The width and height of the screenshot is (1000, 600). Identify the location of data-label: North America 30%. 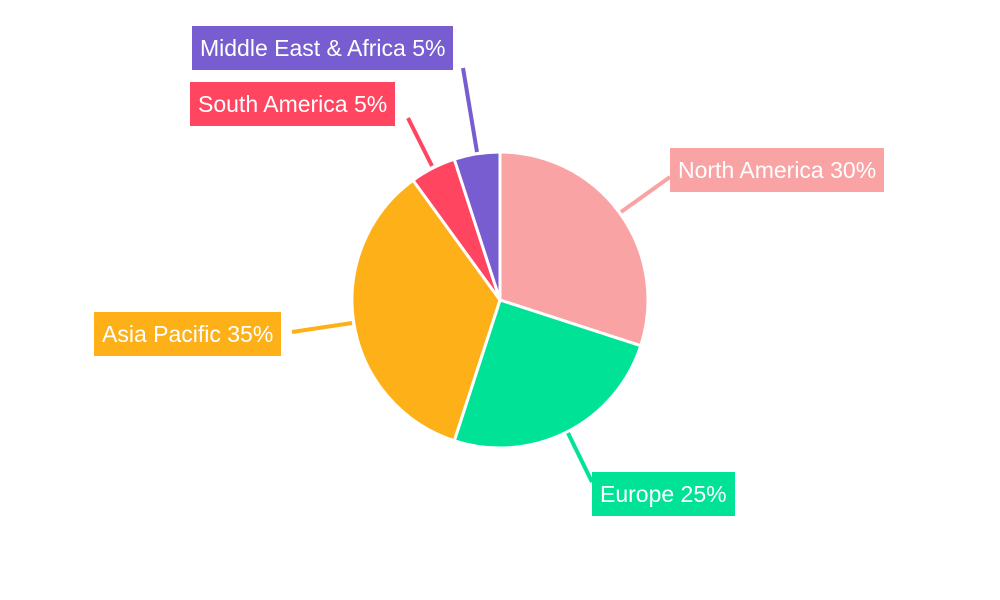
(777, 170).